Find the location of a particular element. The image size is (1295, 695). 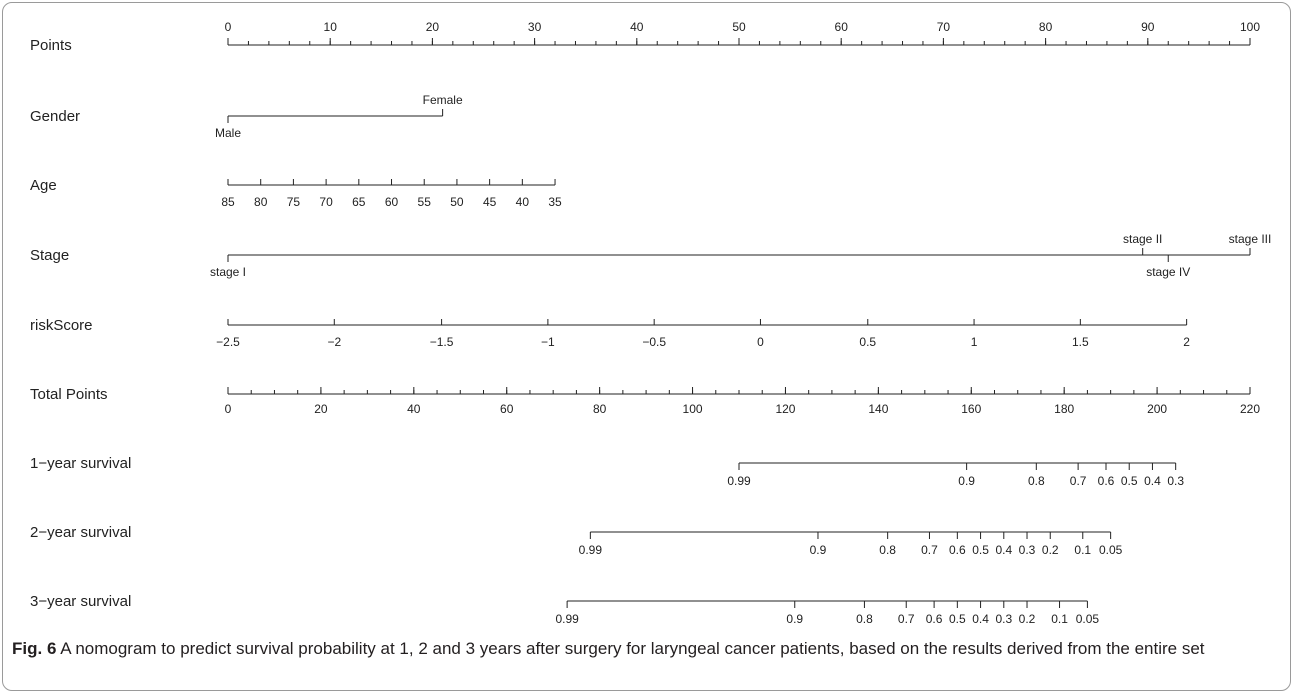

gender-level-female: Female is located at coordinates (443, 100).